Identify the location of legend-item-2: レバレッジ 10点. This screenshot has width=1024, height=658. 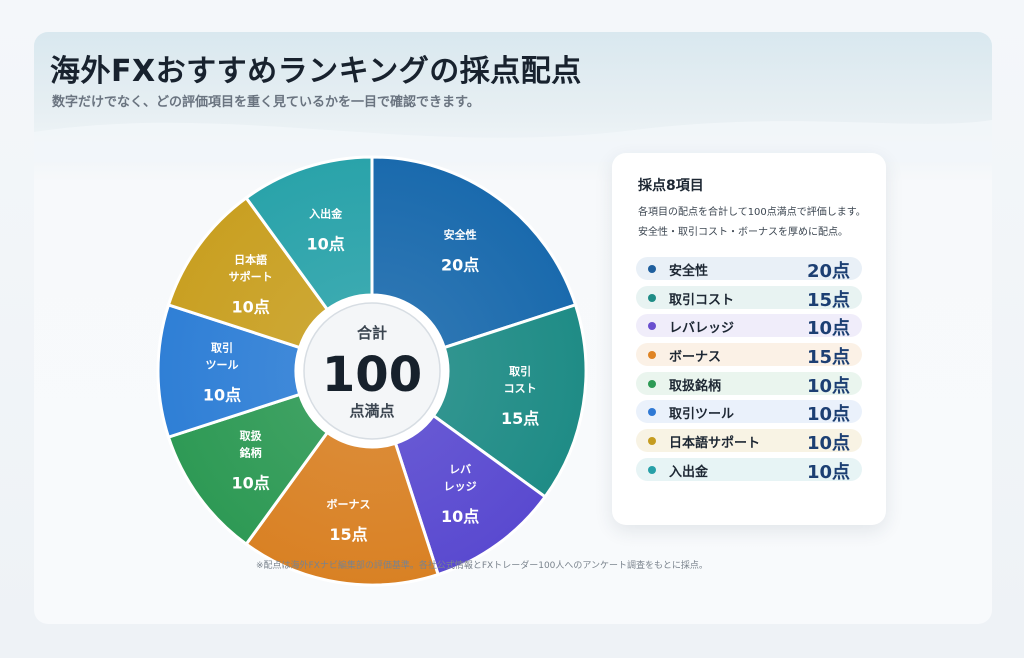
(749, 327).